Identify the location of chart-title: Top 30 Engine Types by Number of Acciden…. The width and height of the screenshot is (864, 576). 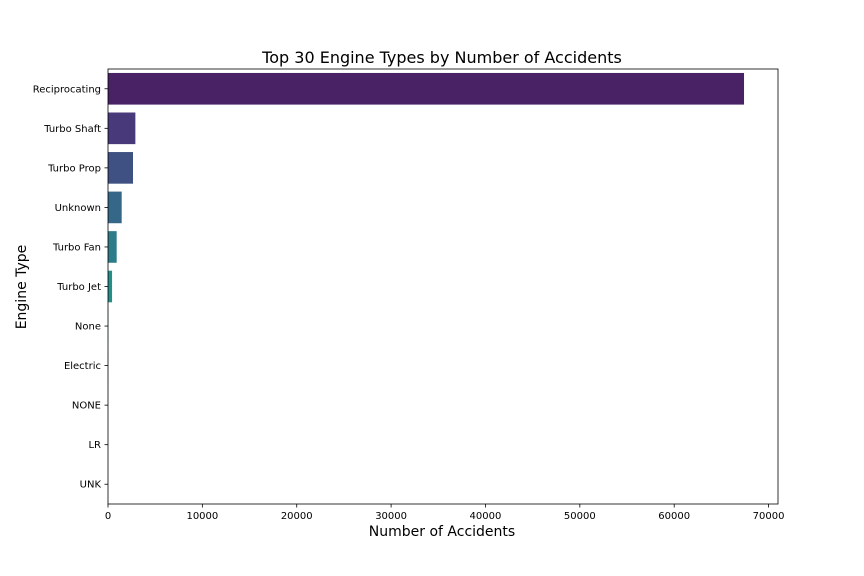
(441, 57).